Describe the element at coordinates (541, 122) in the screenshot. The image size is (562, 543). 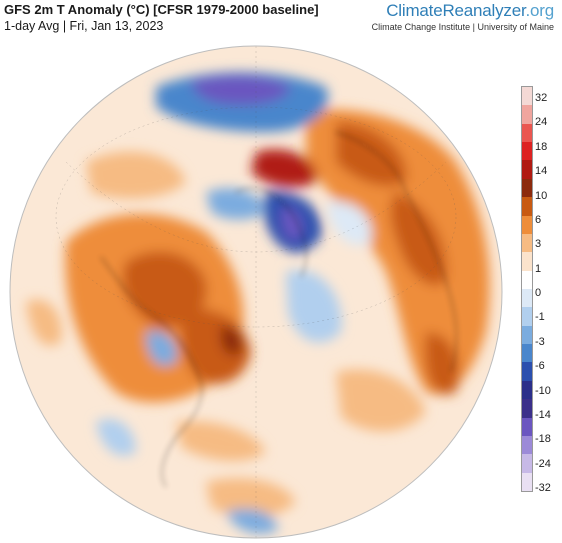
I see `legend-label: 24` at that location.